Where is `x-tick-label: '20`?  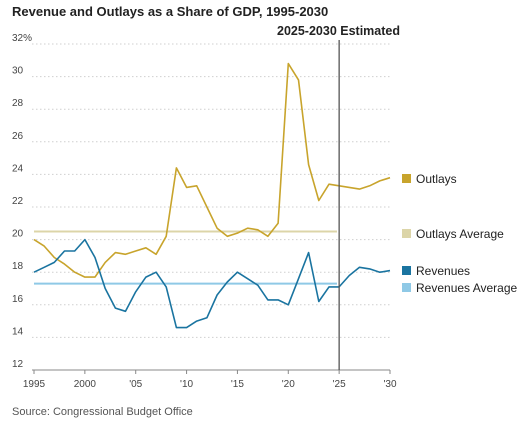 x-tick-label: '20 is located at coordinates (288, 384).